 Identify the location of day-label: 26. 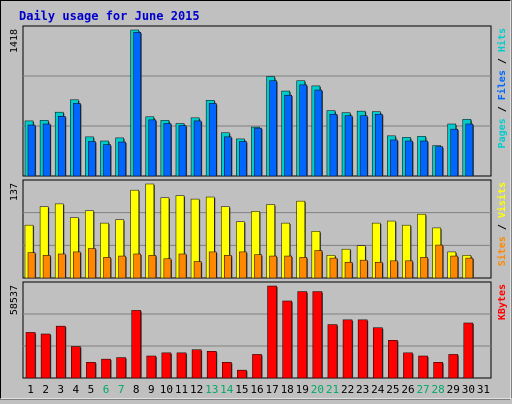
(407, 389).